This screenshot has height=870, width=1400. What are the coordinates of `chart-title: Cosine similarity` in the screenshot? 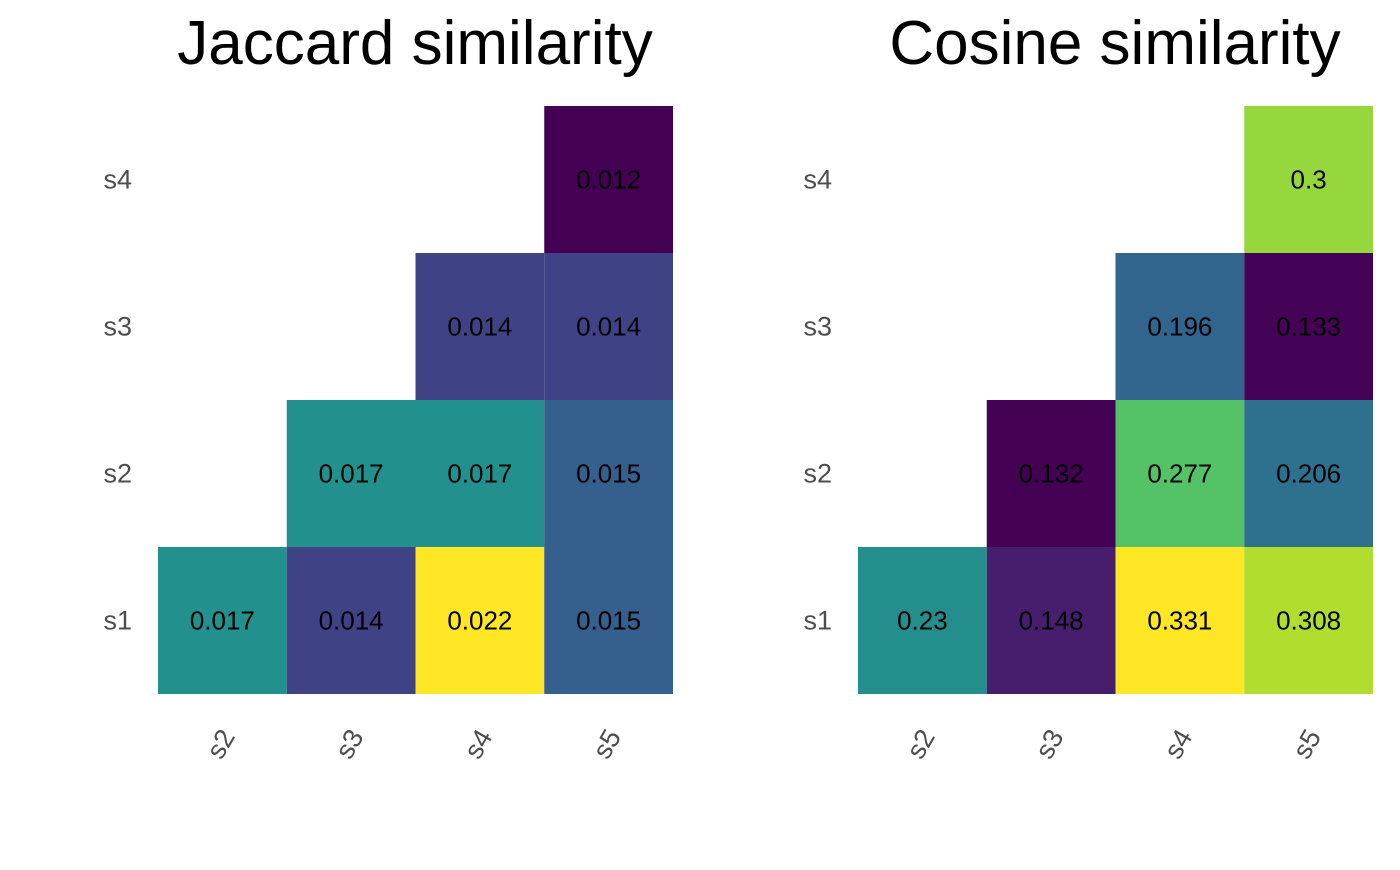 It's located at (1114, 43).